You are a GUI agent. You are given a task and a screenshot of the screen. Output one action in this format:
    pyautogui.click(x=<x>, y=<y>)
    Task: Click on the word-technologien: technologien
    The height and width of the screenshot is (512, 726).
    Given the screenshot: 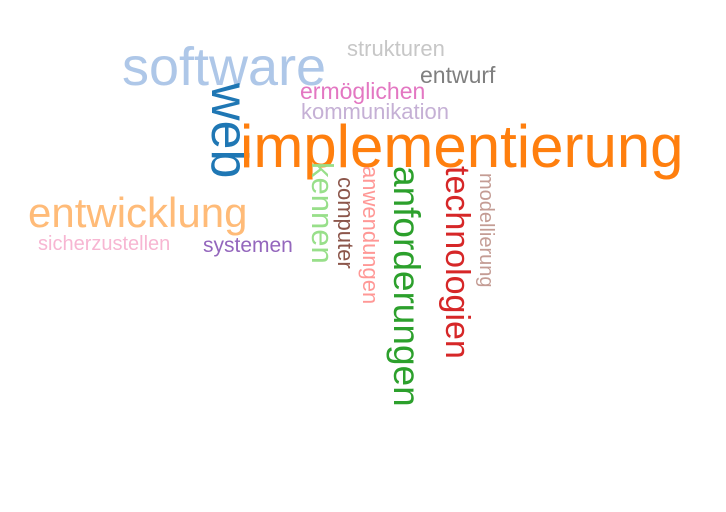 What is the action you would take?
    pyautogui.click(x=457, y=262)
    